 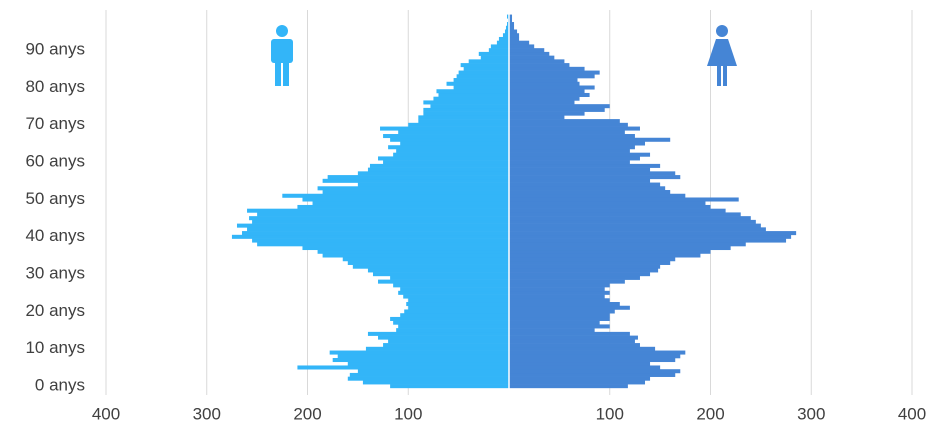 I want to click on y-tick-label: 90 anys, so click(x=55, y=49).